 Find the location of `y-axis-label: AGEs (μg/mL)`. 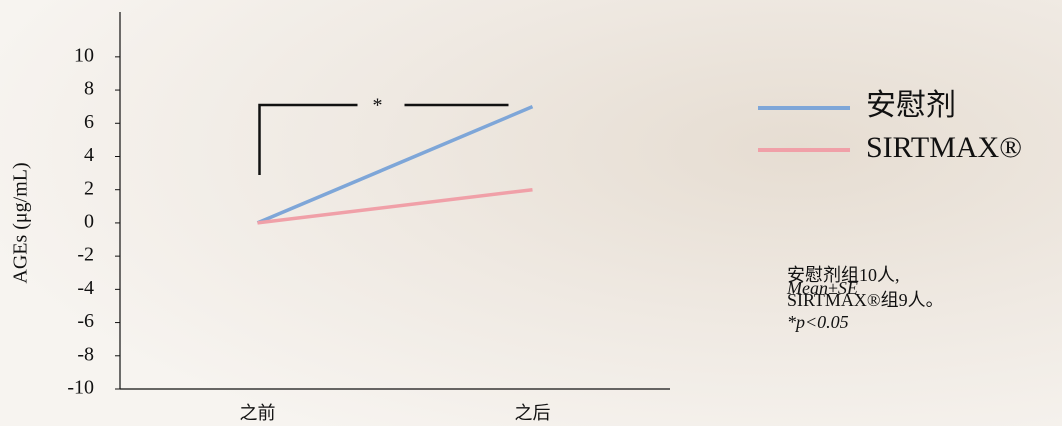

y-axis-label: AGEs (μg/mL) is located at coordinates (21, 222).